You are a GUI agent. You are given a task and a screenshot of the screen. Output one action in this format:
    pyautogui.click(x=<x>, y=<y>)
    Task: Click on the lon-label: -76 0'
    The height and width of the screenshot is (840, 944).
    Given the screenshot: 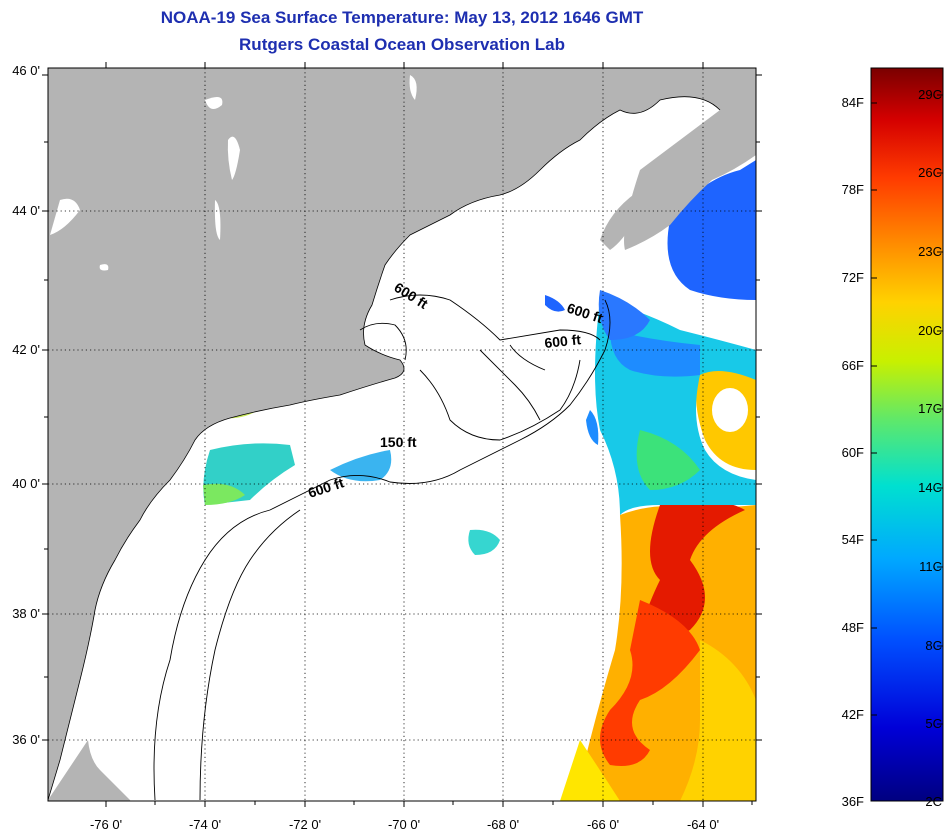 What is the action you would take?
    pyautogui.click(x=106, y=824)
    